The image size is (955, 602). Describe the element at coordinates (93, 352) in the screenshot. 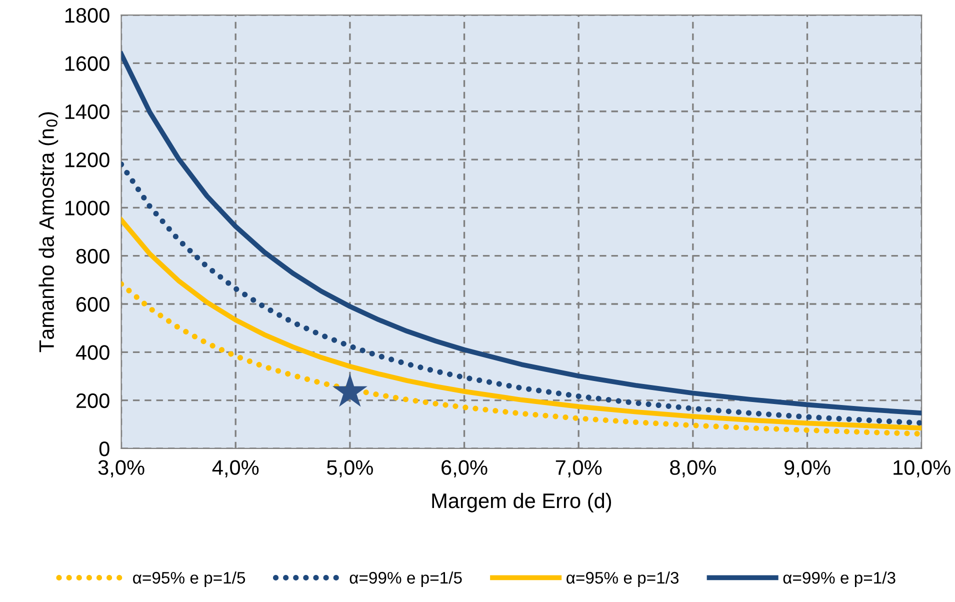

I see `y-tick-label: 400` at that location.